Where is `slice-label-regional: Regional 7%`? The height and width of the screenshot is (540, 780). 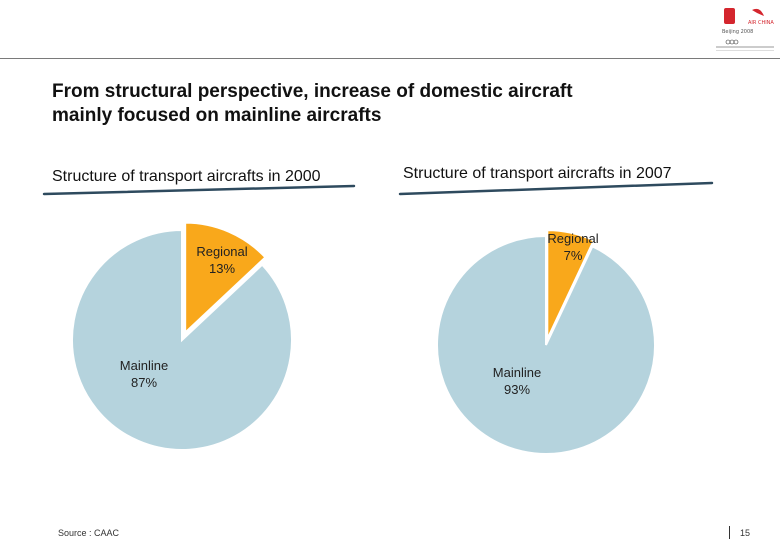 slice-label-regional: Regional 7% is located at coordinates (572, 247).